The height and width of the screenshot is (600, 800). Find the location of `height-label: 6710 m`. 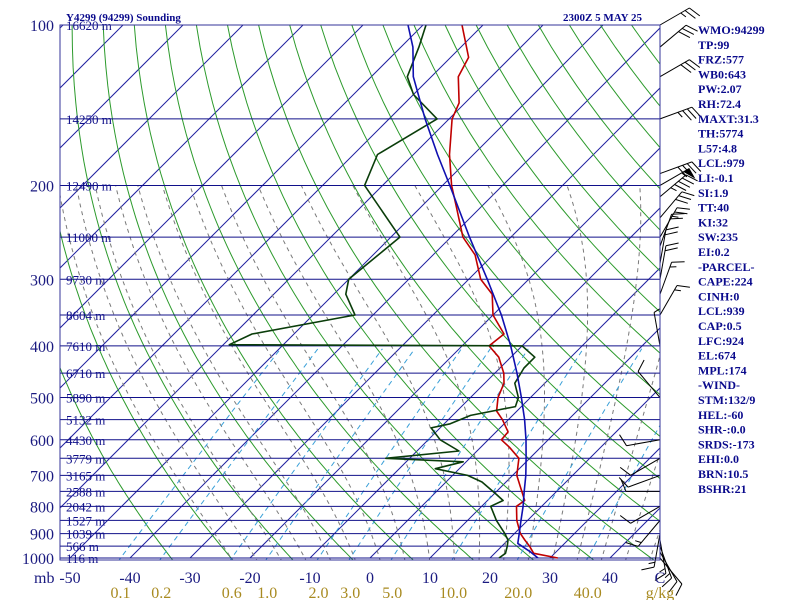

height-label: 6710 m is located at coordinates (85, 373).